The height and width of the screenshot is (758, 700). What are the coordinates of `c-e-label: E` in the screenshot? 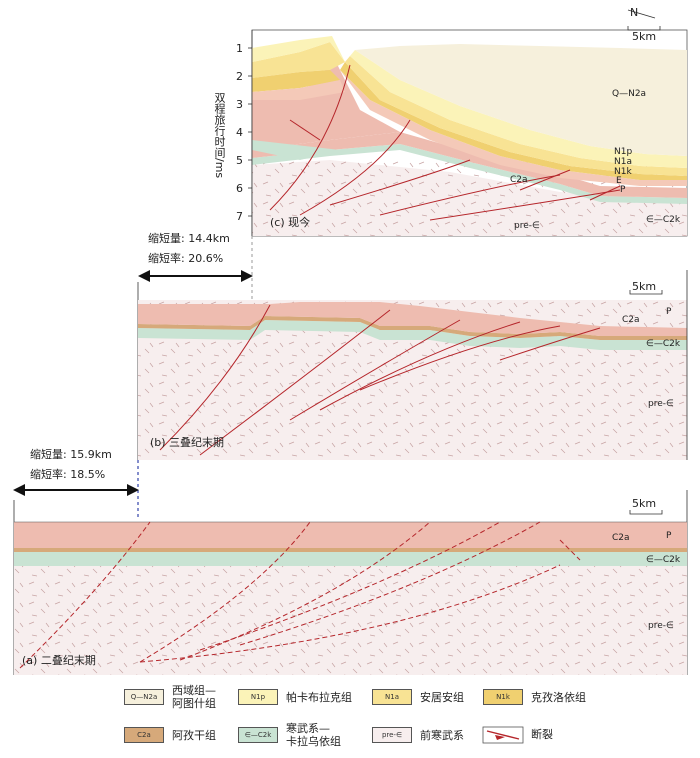 It's located at (619, 181).